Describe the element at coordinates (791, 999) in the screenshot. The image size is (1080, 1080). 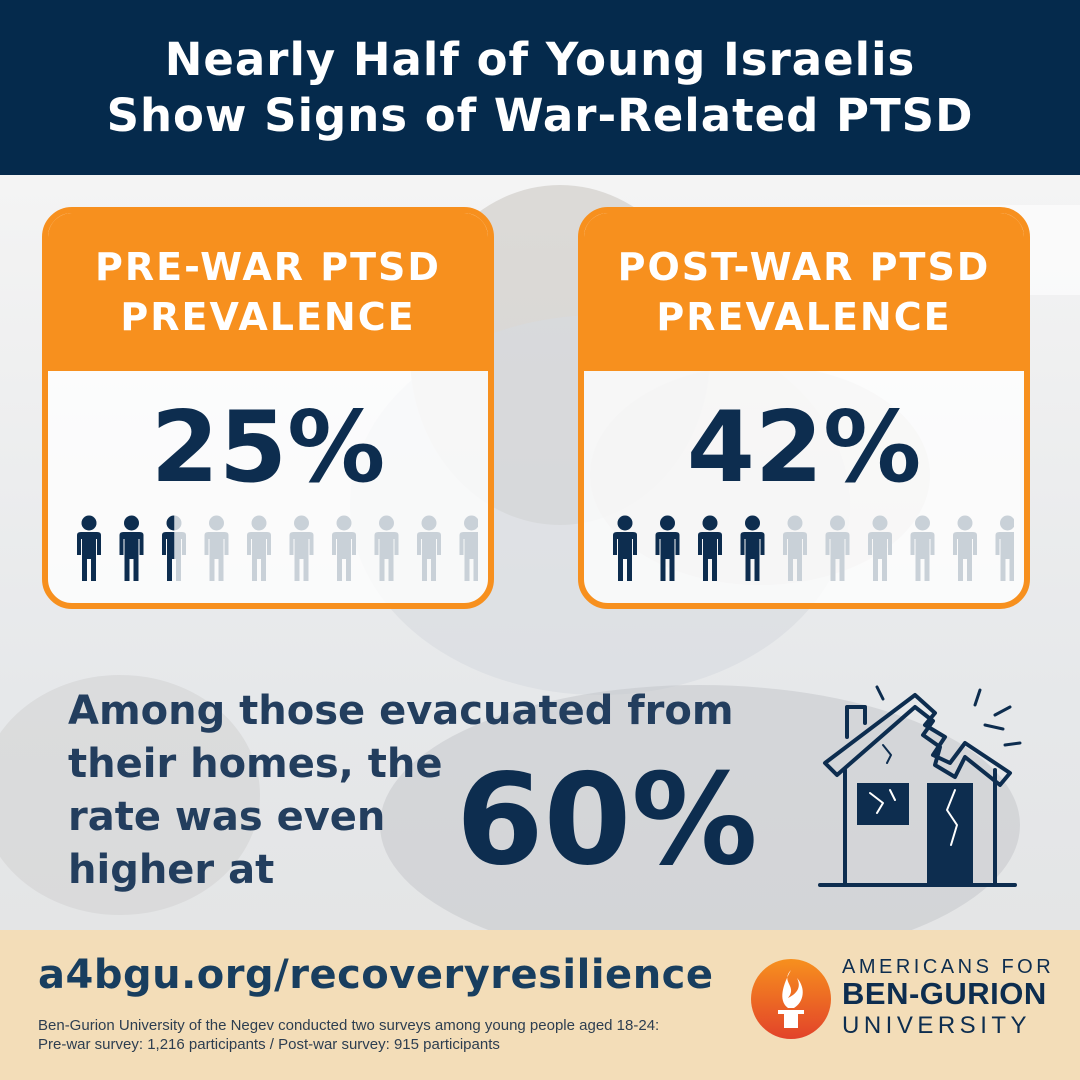
I see `flame-logo-icon` at that location.